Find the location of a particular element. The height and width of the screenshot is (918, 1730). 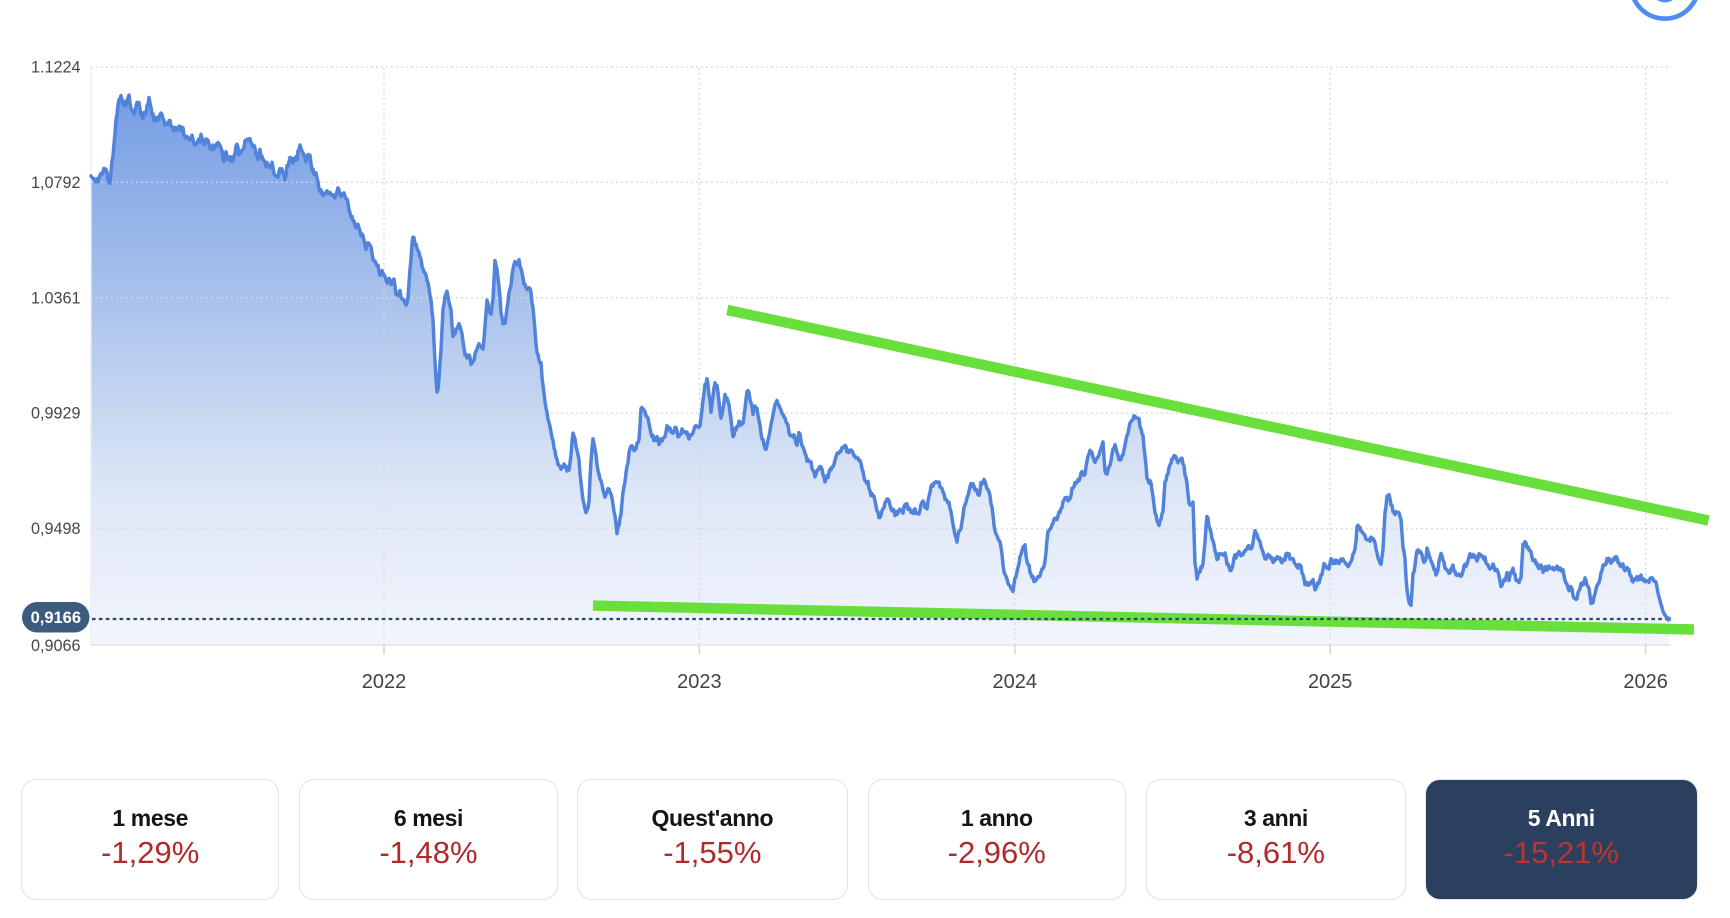

svg-text: 1.0361 is located at coordinates (56, 298).